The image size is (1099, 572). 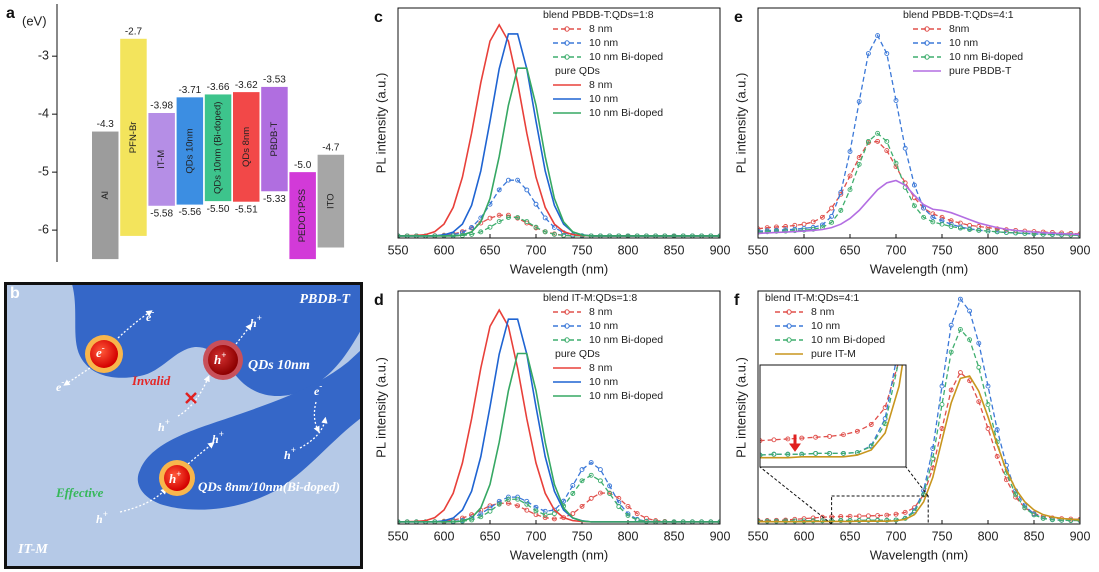 I want to click on bar-name: PBDB-T, so click(x=274, y=138).